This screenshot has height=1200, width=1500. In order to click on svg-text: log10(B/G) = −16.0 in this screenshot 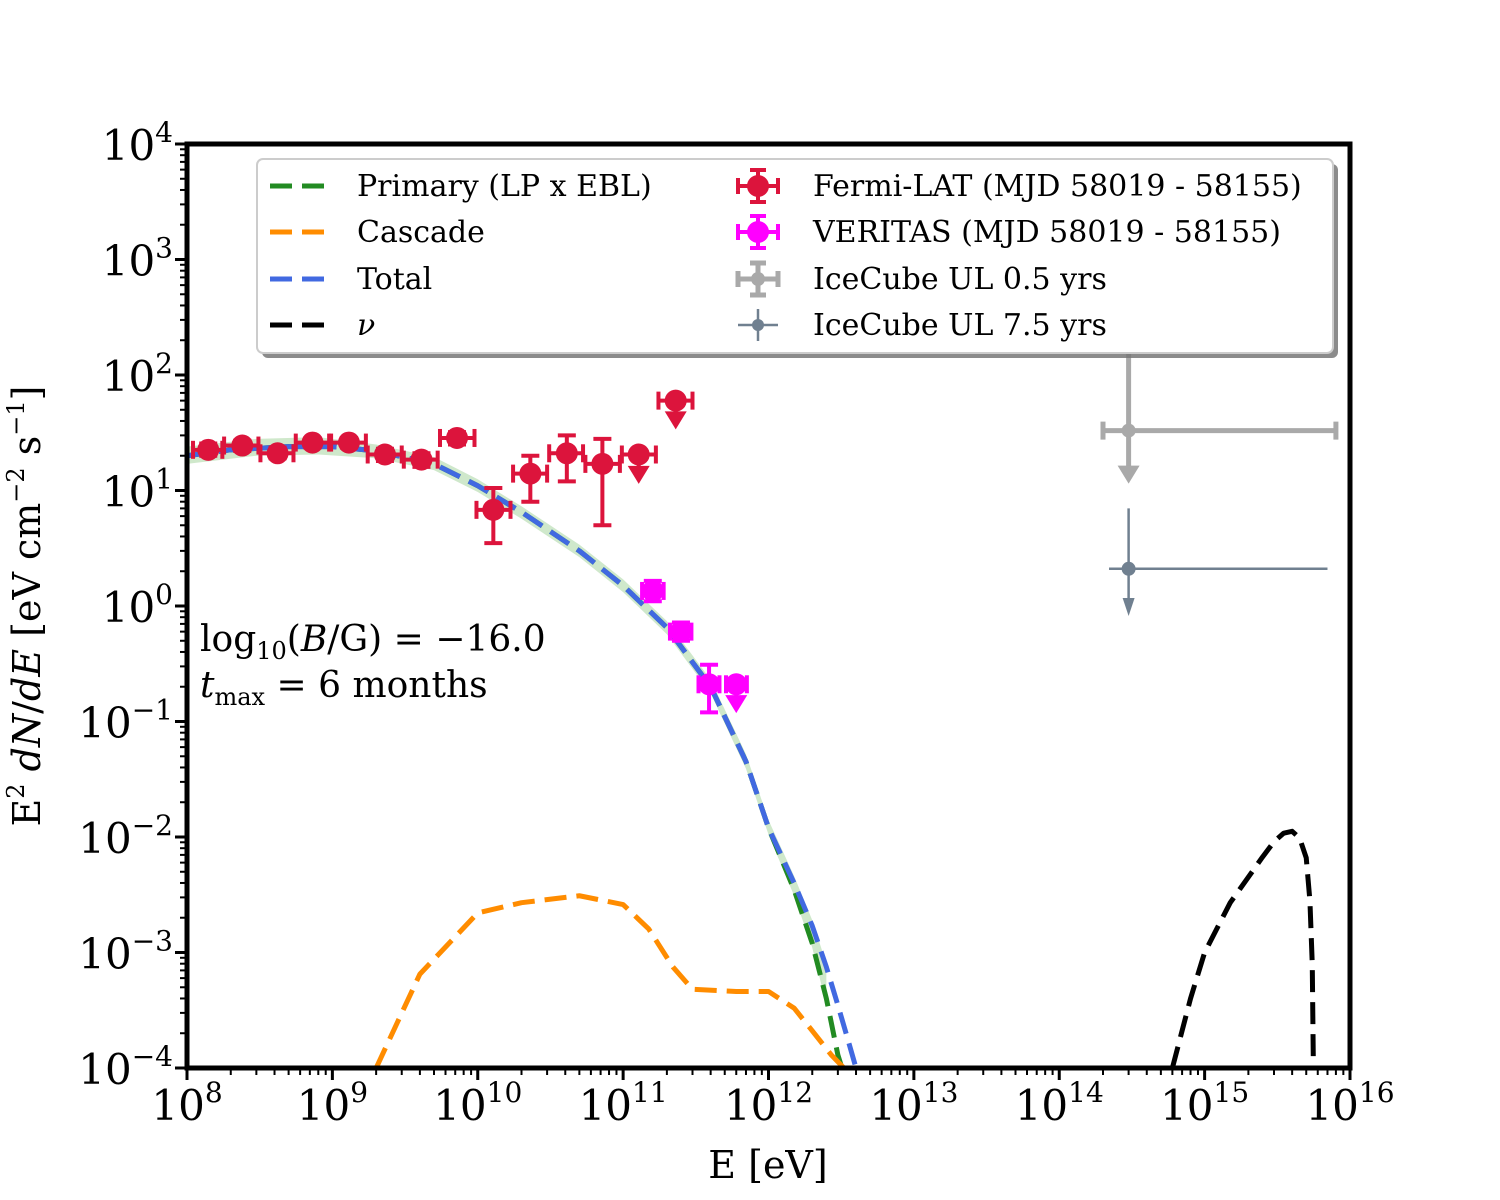, I will do `click(373, 642)`.